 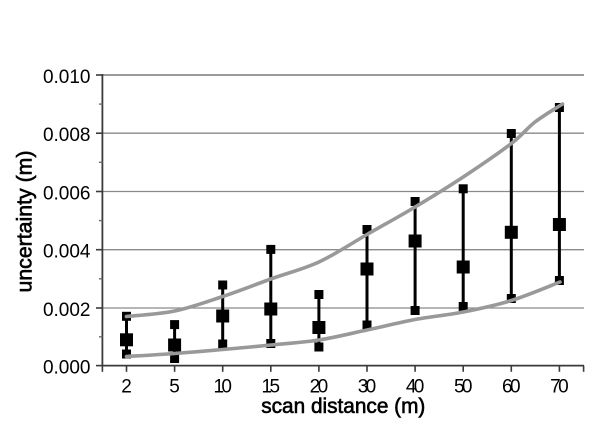 I want to click on svg-text: uncertainty (m), so click(x=25, y=221).